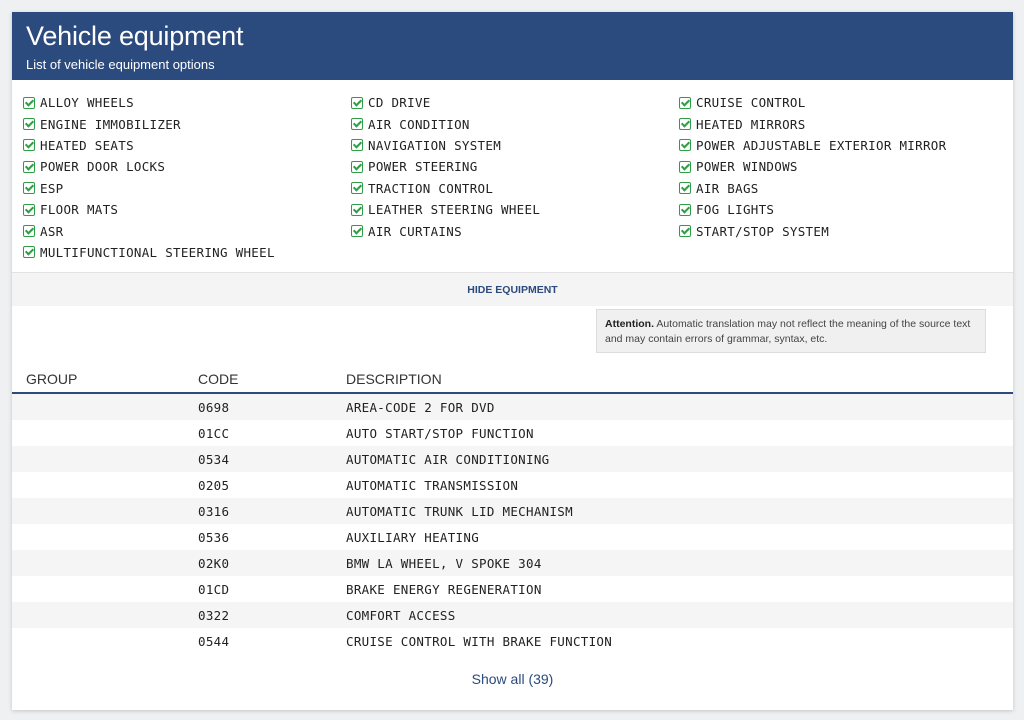 The width and height of the screenshot is (1024, 720). I want to click on equipment-item-label: AIR CONDITION, so click(419, 124).